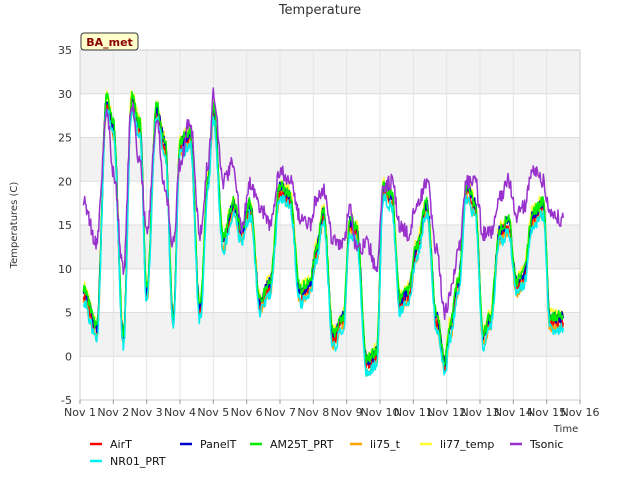 The height and width of the screenshot is (480, 640). What do you see at coordinates (218, 444) in the screenshot?
I see `legend-label: PanelT` at bounding box center [218, 444].